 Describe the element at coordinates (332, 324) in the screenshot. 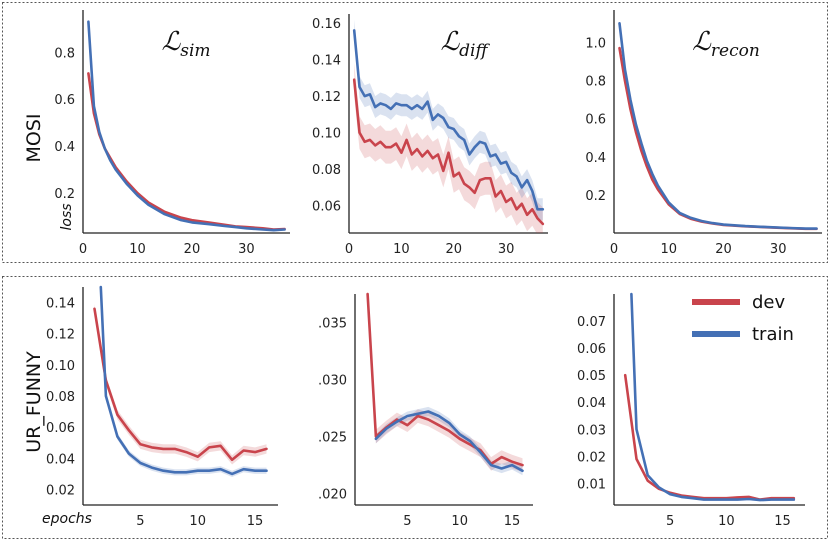

I see `y-tick-label: .035` at that location.